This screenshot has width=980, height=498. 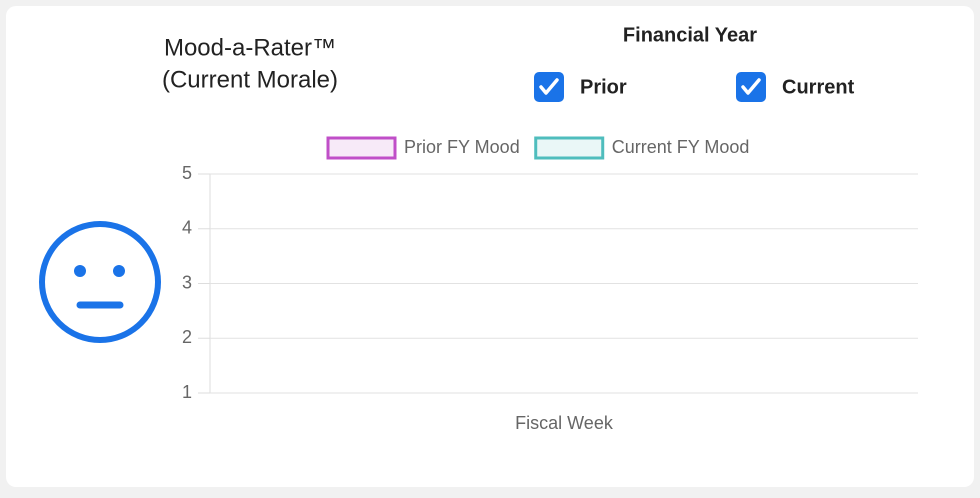 I want to click on legend-label: Current FY Mood, so click(x=681, y=147).